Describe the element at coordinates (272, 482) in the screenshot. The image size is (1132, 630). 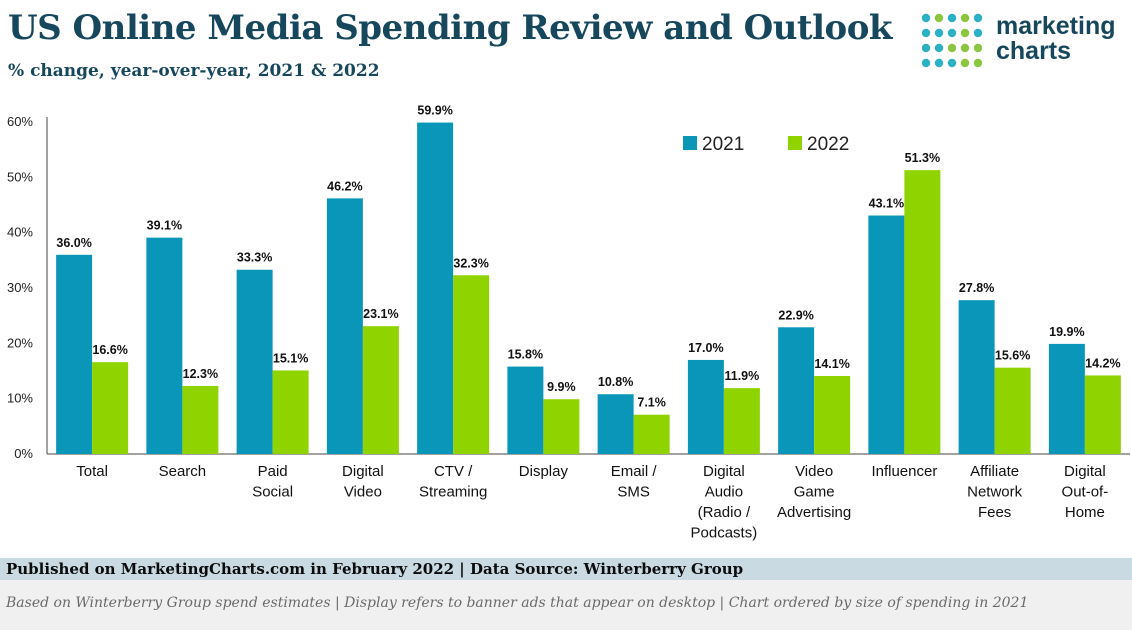
I see `category-label: Paid Social` at that location.